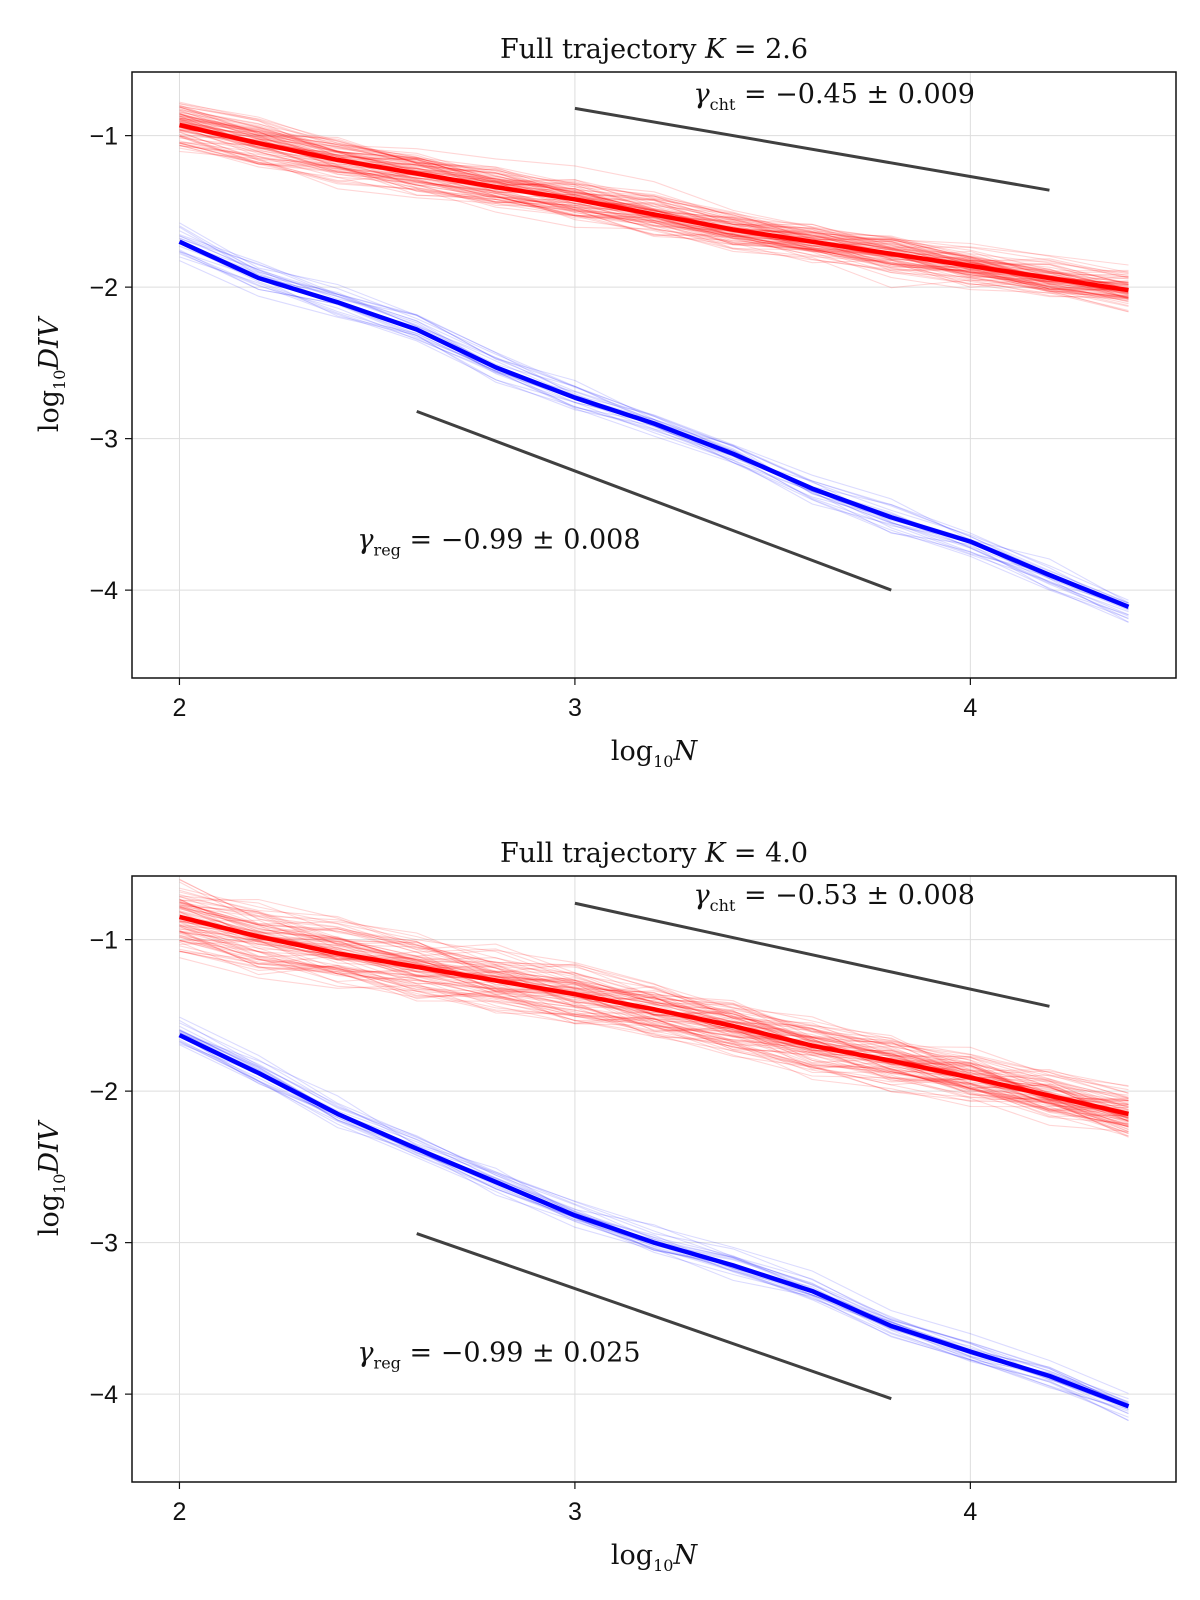  Describe the element at coordinates (498, 1355) in the screenshot. I see `slope-annotation: γreg = −0.99 ± 0.025` at that location.